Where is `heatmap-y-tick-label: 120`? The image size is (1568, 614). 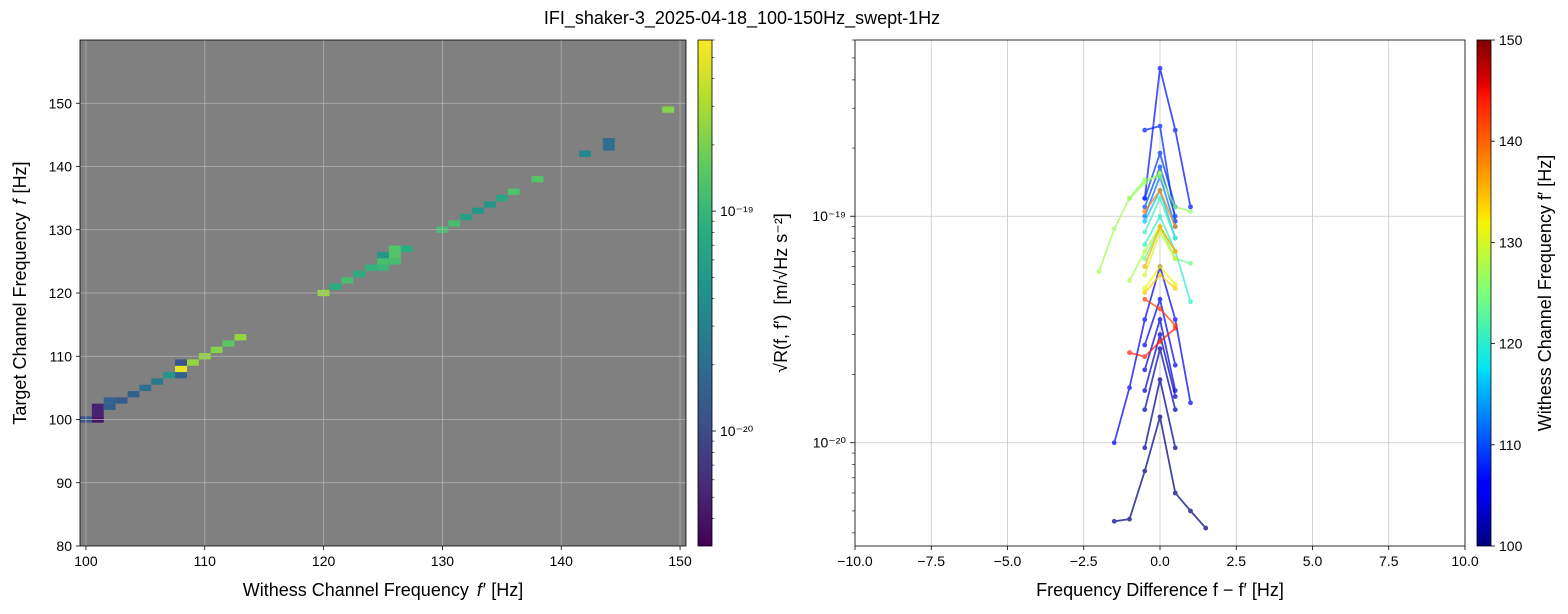 heatmap-y-tick-label: 120 is located at coordinates (61, 293).